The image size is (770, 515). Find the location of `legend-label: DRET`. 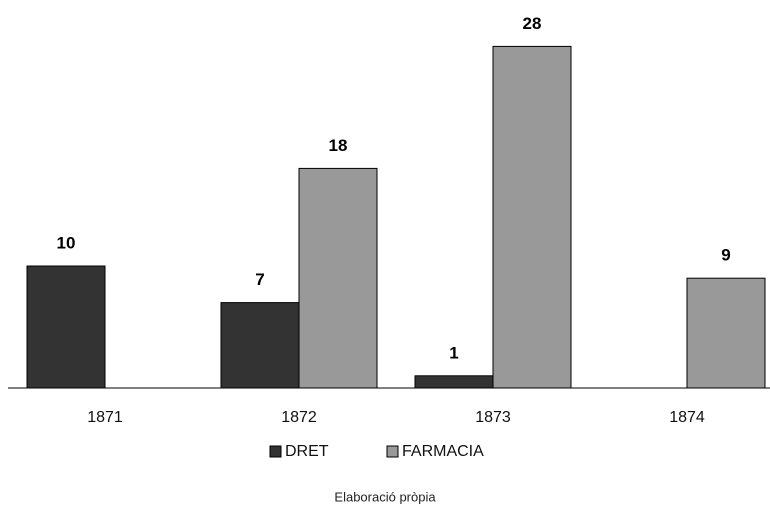

legend-label: DRET is located at coordinates (307, 451).